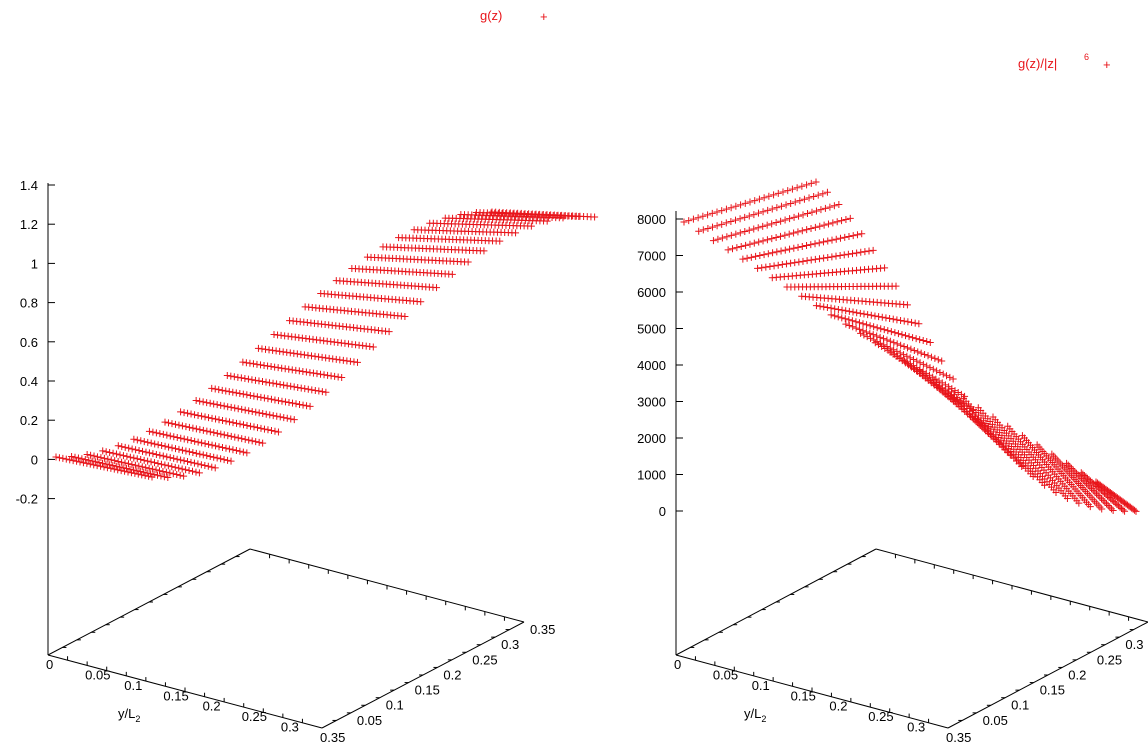  What do you see at coordinates (175, 695) in the screenshot?
I see `x-tick-label: 0.15` at bounding box center [175, 695].